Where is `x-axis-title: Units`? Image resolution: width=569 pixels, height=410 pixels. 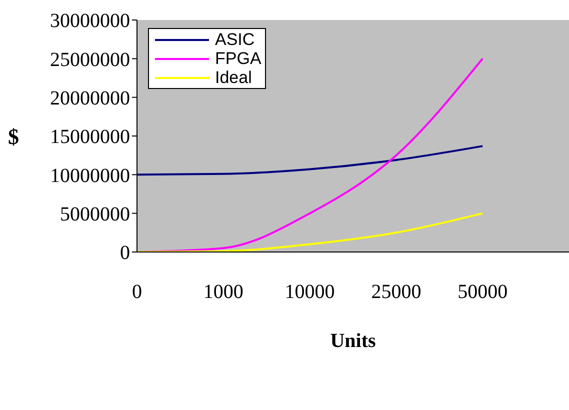 x-axis-title: Units is located at coordinates (353, 341).